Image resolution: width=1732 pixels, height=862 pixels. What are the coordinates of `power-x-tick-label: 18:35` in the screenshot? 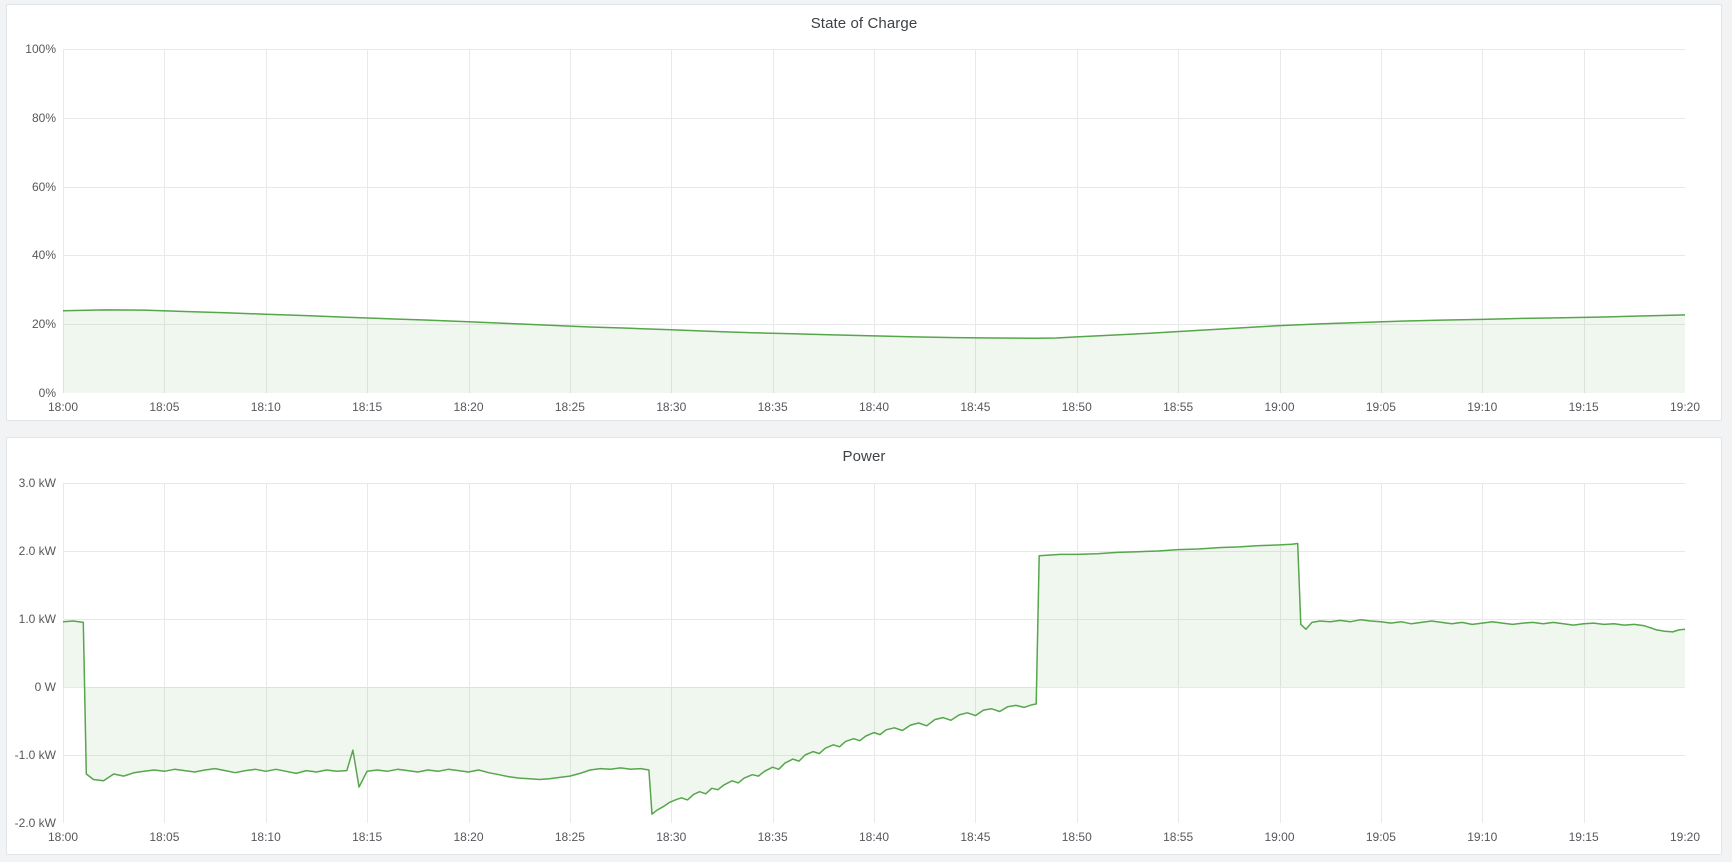 It's located at (772, 837).